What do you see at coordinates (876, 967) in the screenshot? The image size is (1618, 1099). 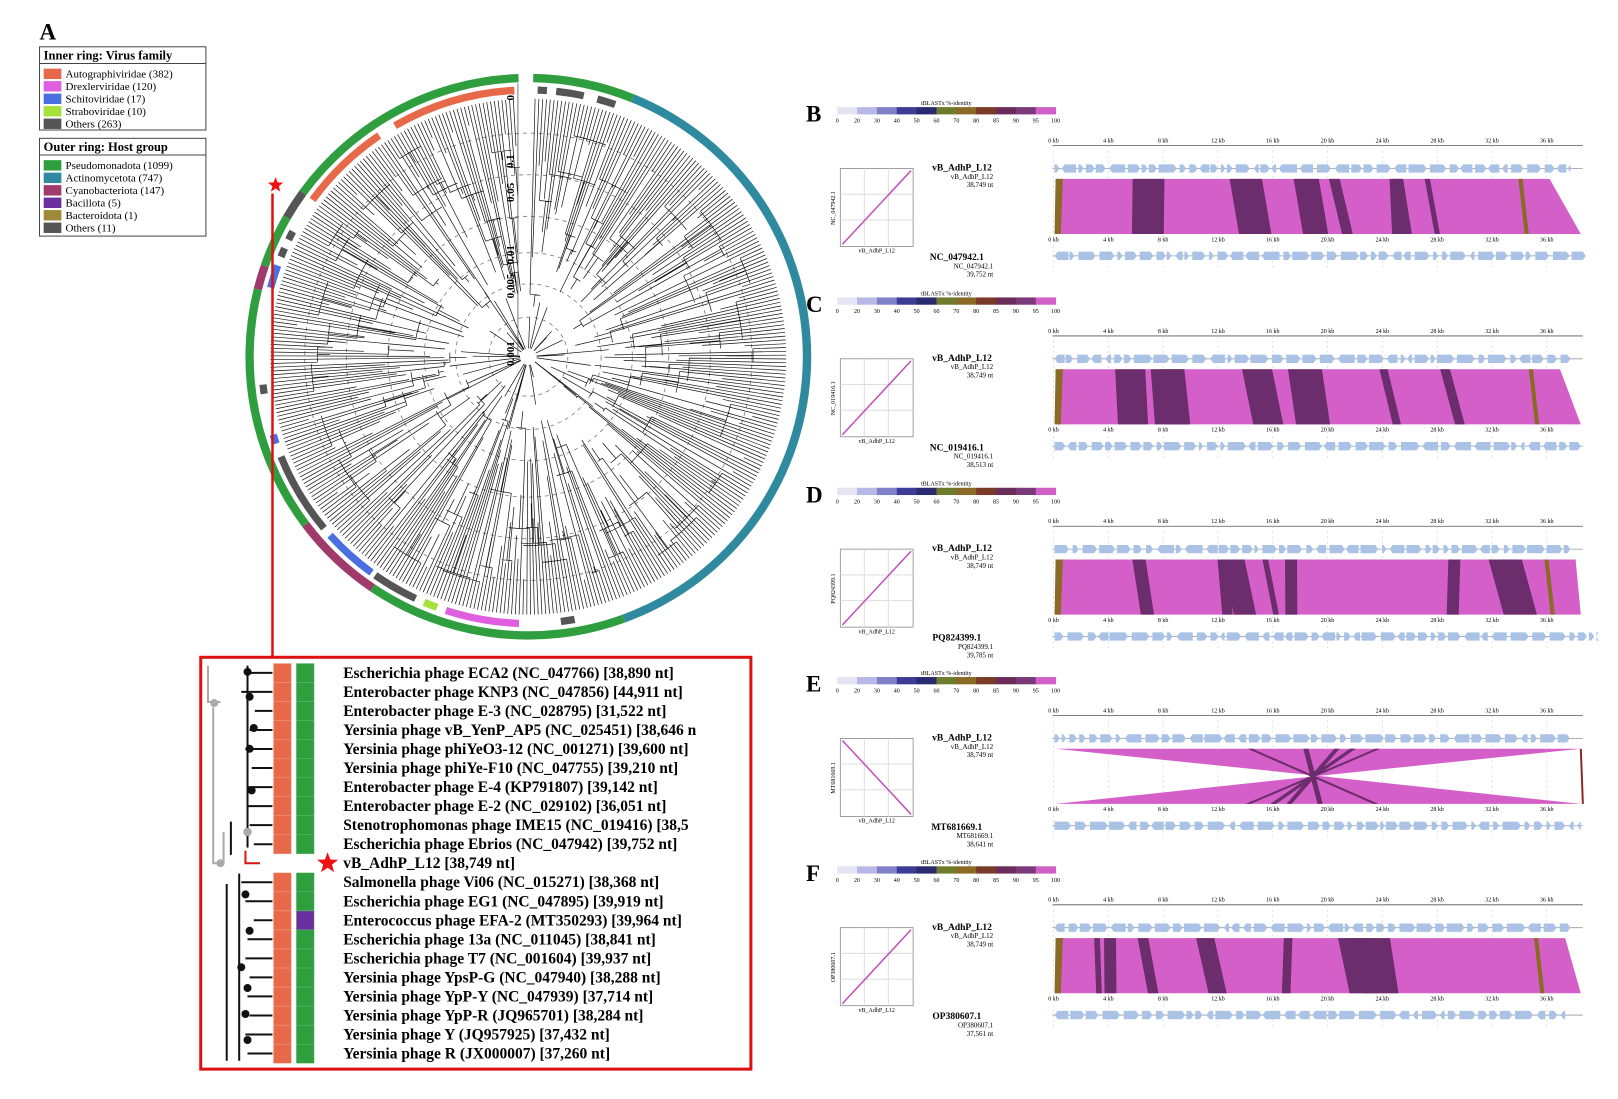 I see `dotplot-diagonal` at bounding box center [876, 967].